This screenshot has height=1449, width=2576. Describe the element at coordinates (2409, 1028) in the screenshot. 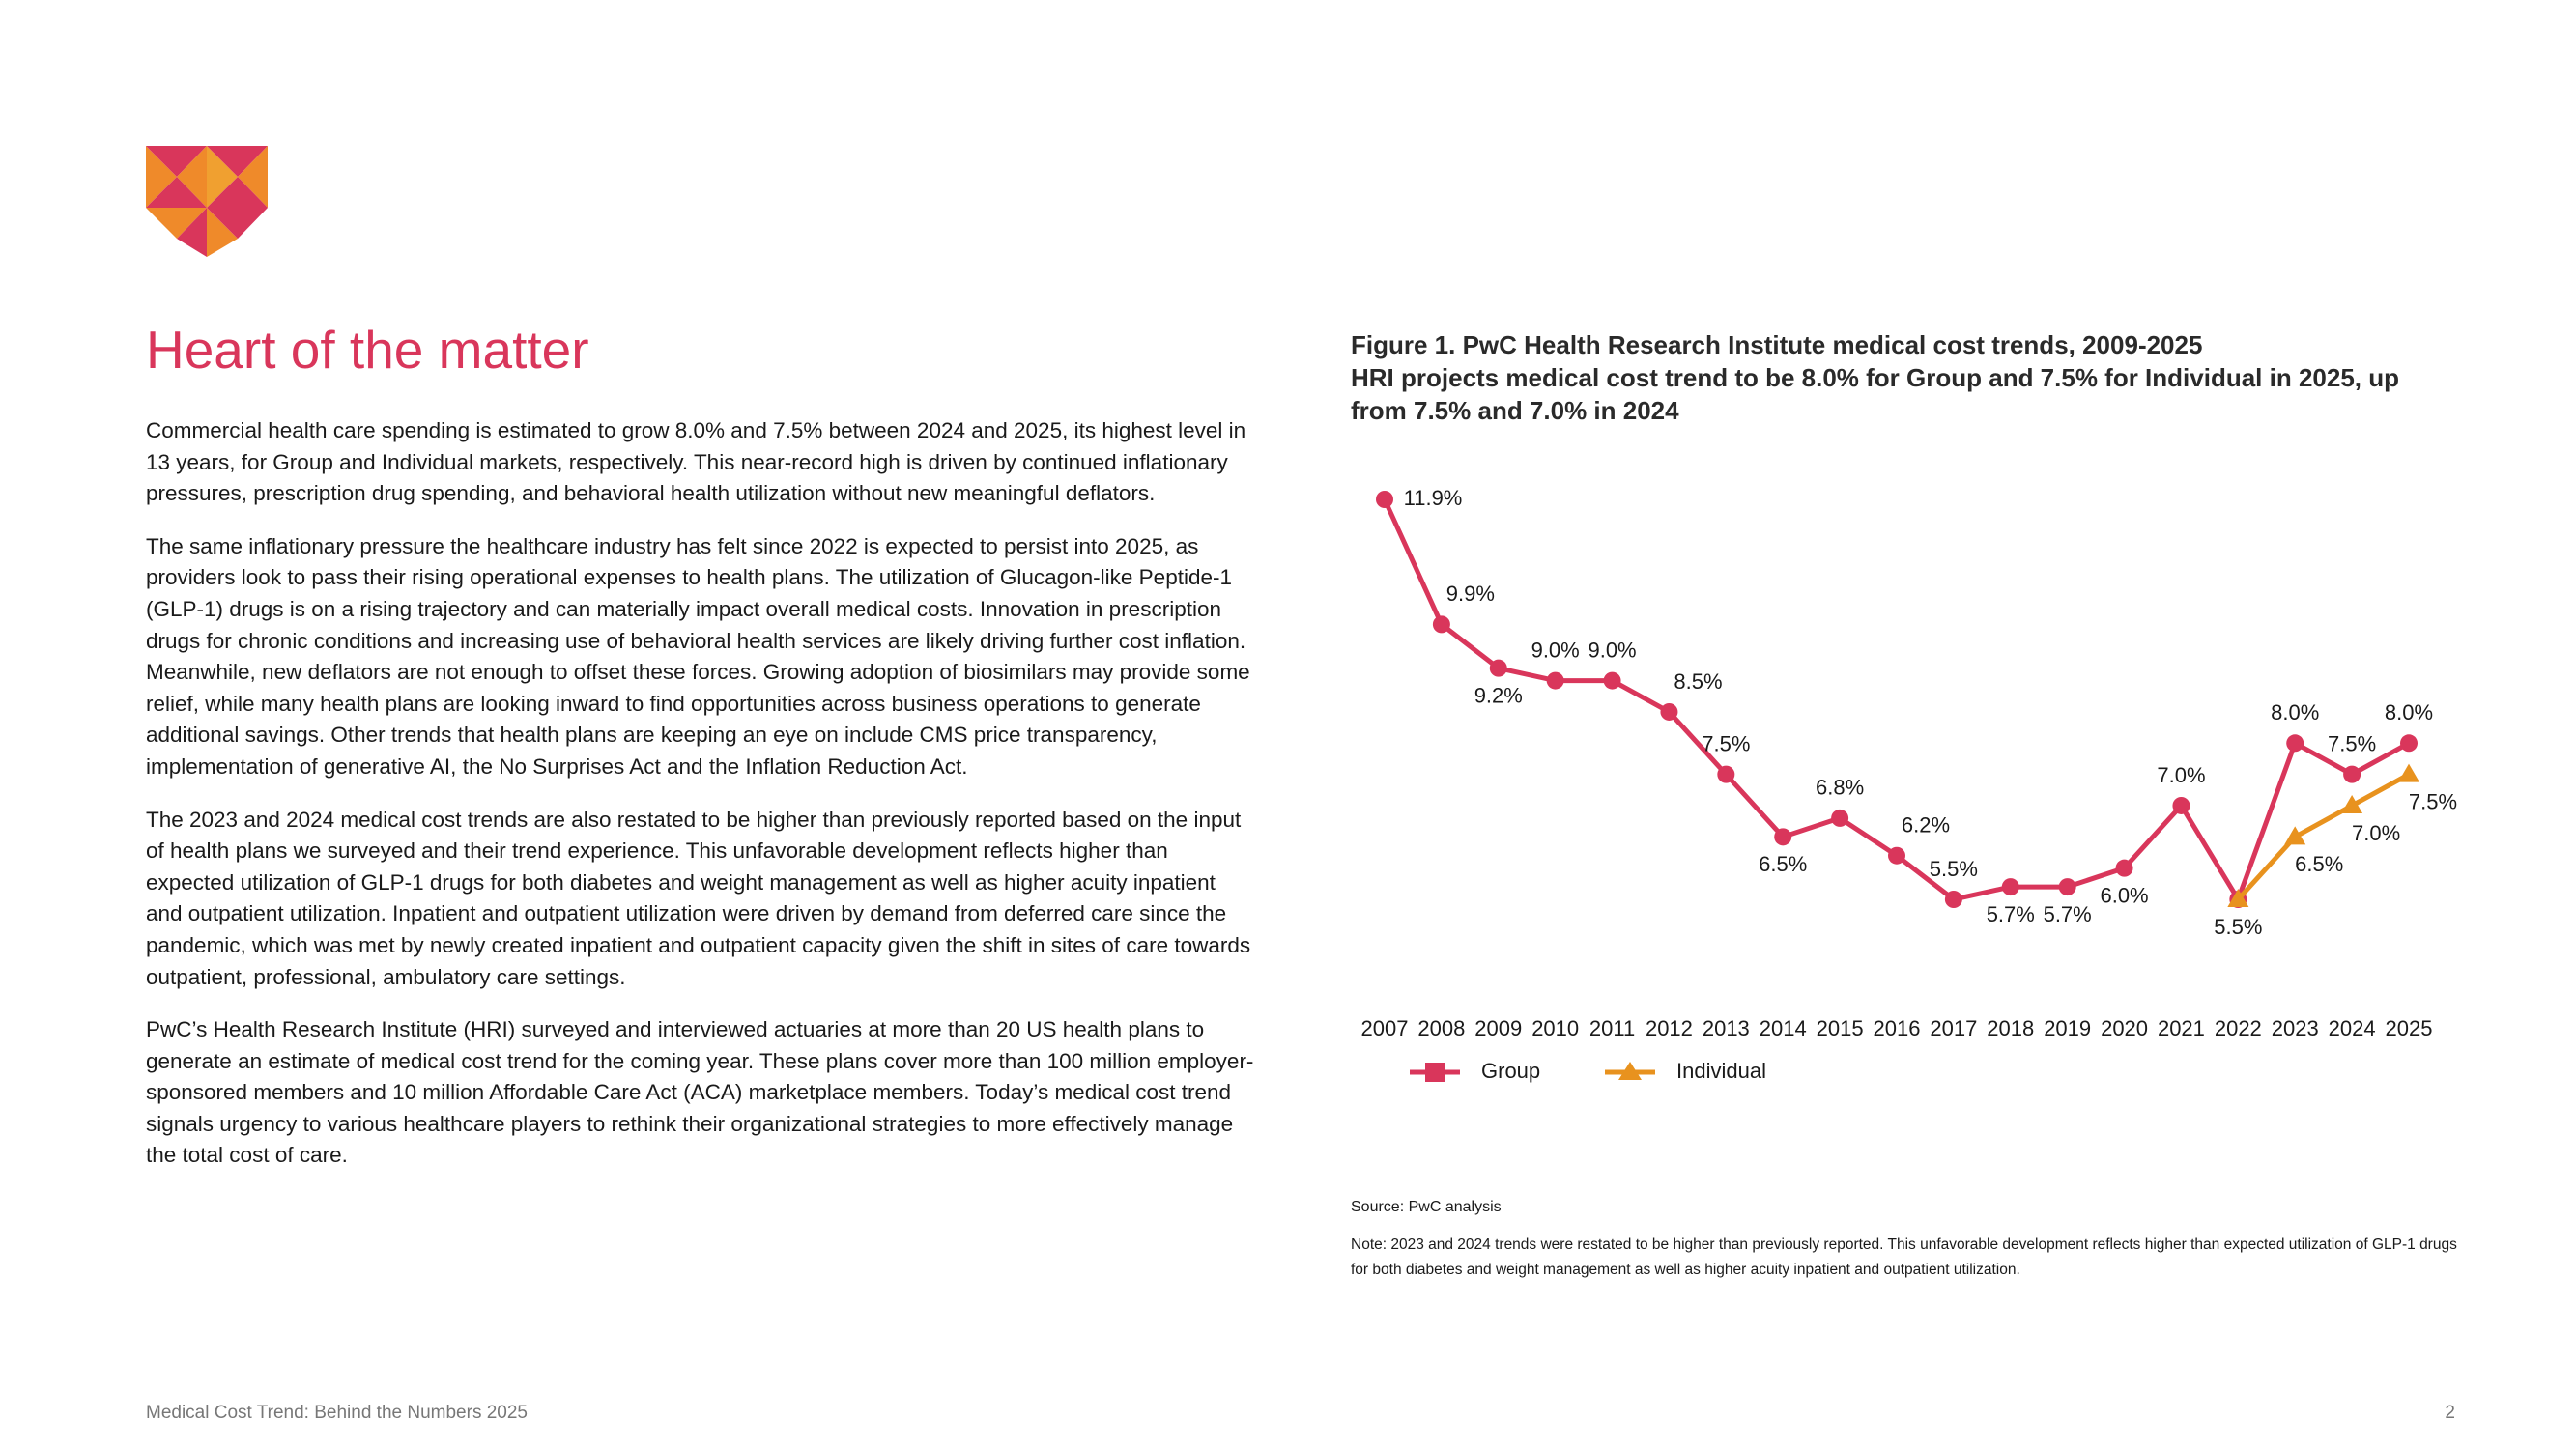

I see `x-tick-label: 2025` at that location.